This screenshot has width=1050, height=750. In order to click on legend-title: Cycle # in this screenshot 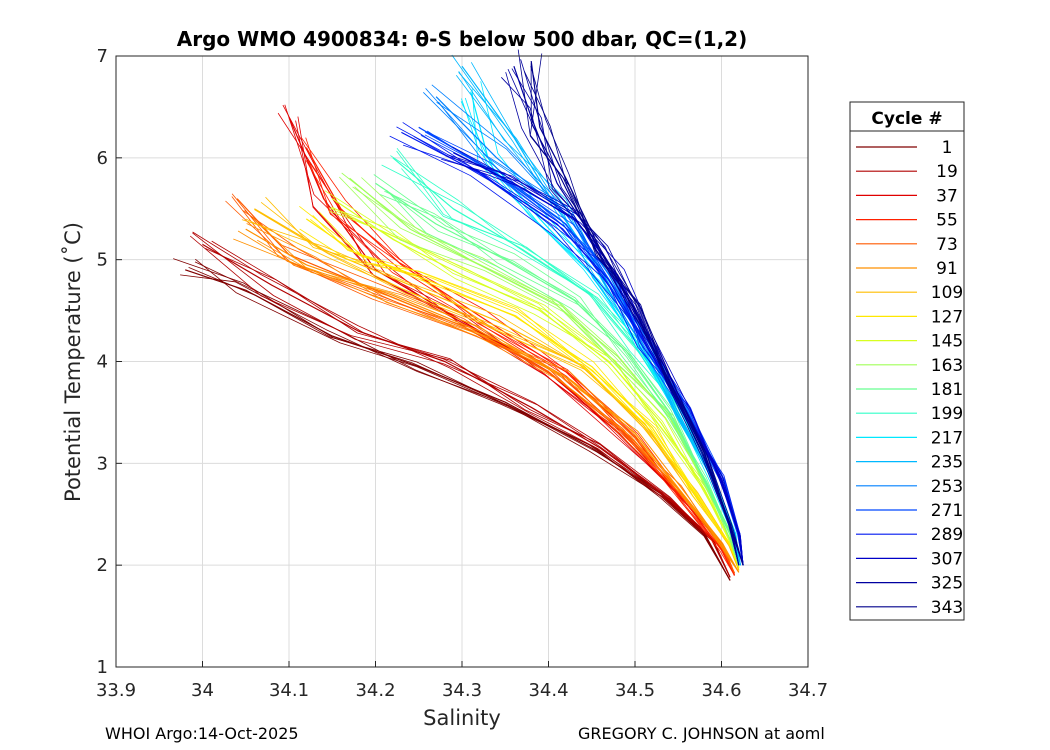, I will do `click(906, 119)`.